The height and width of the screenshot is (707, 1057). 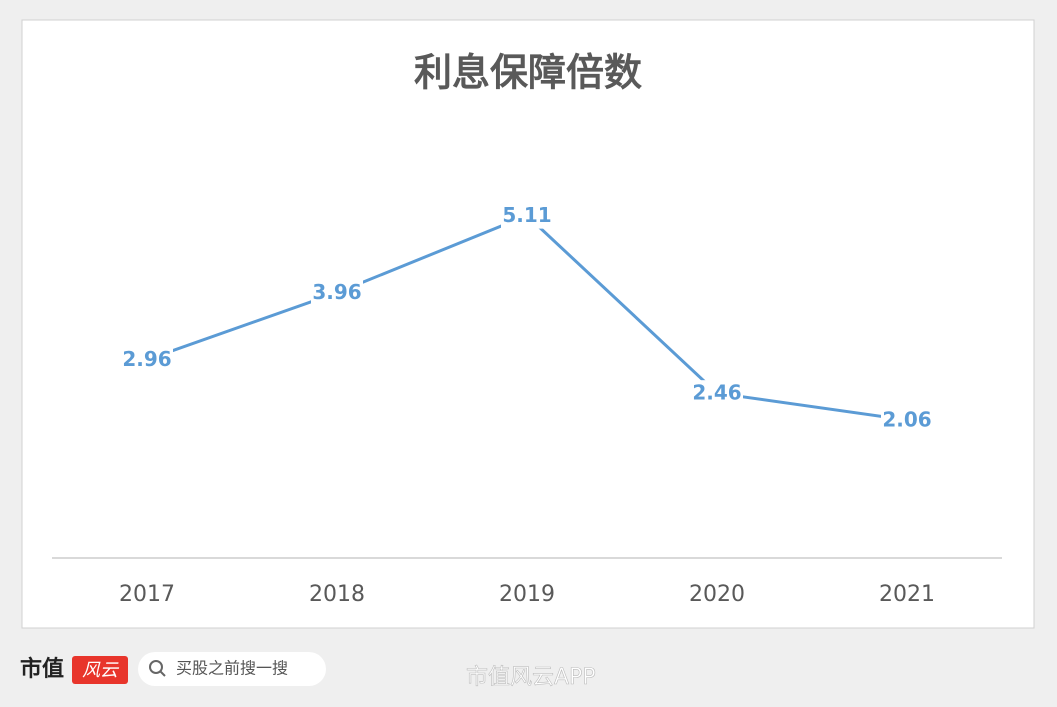 I want to click on search-box, so click(x=232, y=669).